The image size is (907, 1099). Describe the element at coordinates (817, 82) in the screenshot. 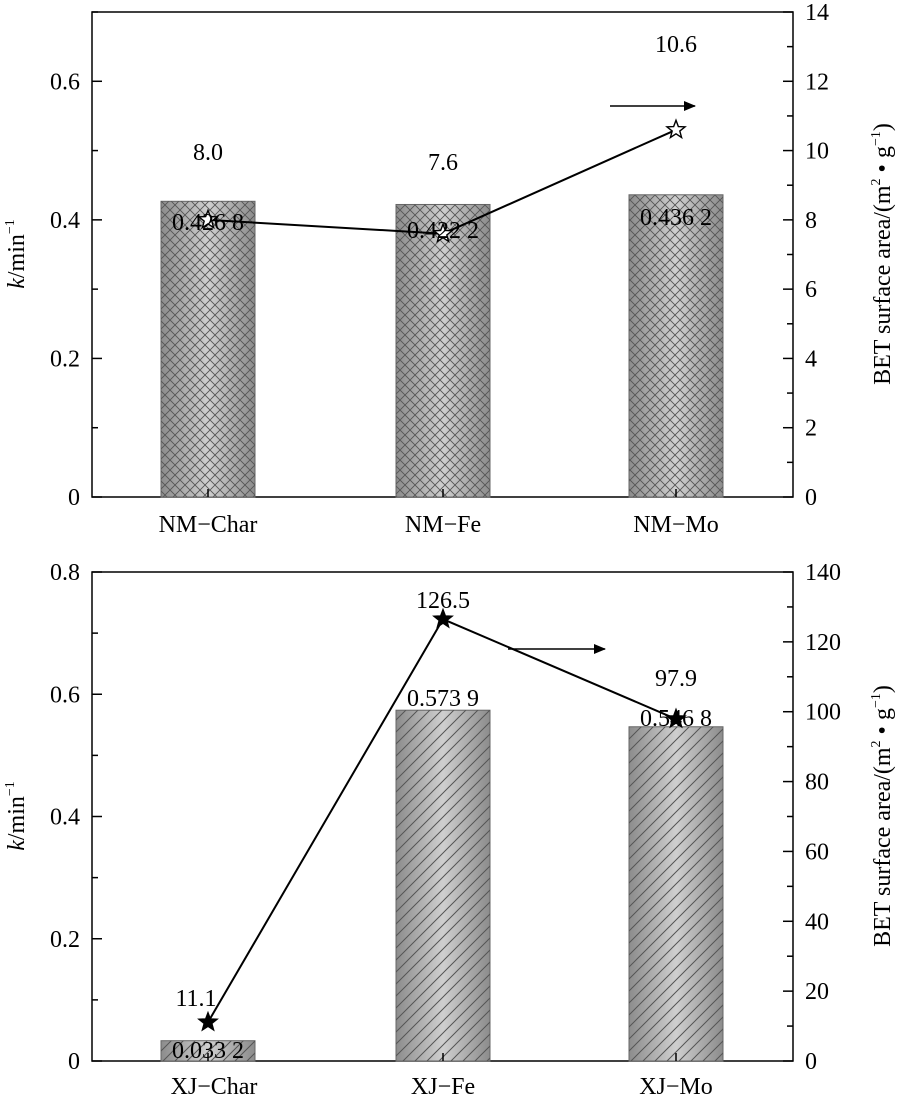

I see `y2-tick-label: 12` at that location.